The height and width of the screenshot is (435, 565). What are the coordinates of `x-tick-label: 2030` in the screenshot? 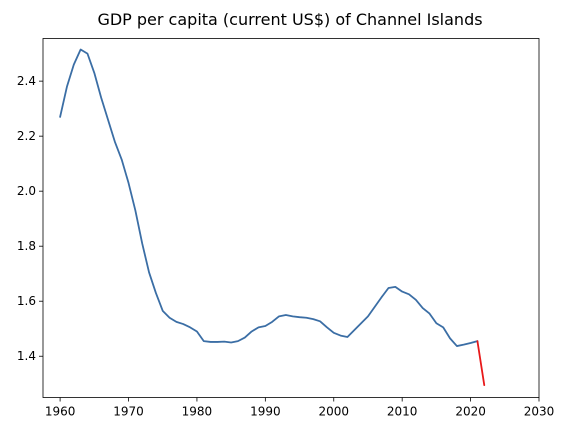 It's located at (539, 412).